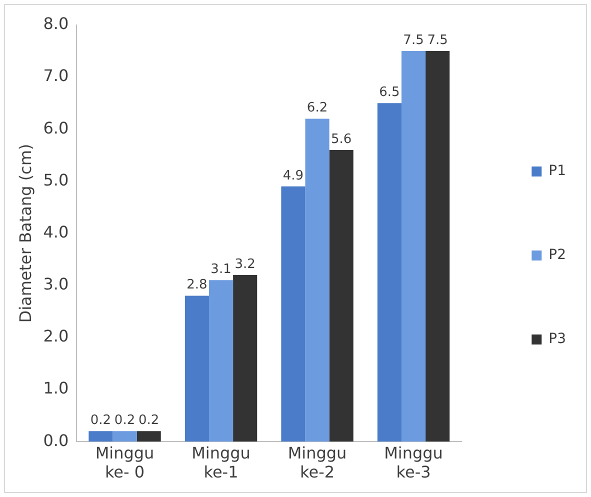 The image size is (591, 497). What do you see at coordinates (56, 180) in the screenshot?
I see `y-tick-label: 5.0` at bounding box center [56, 180].